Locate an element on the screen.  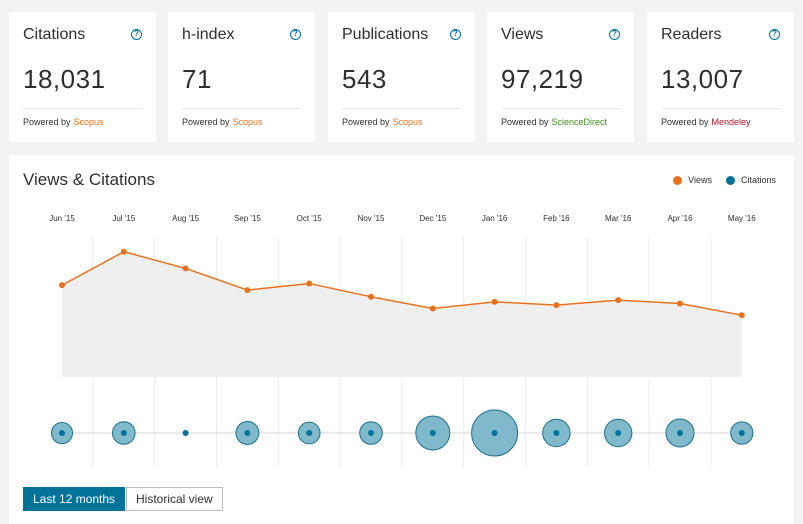
views-line is located at coordinates (401, 283).